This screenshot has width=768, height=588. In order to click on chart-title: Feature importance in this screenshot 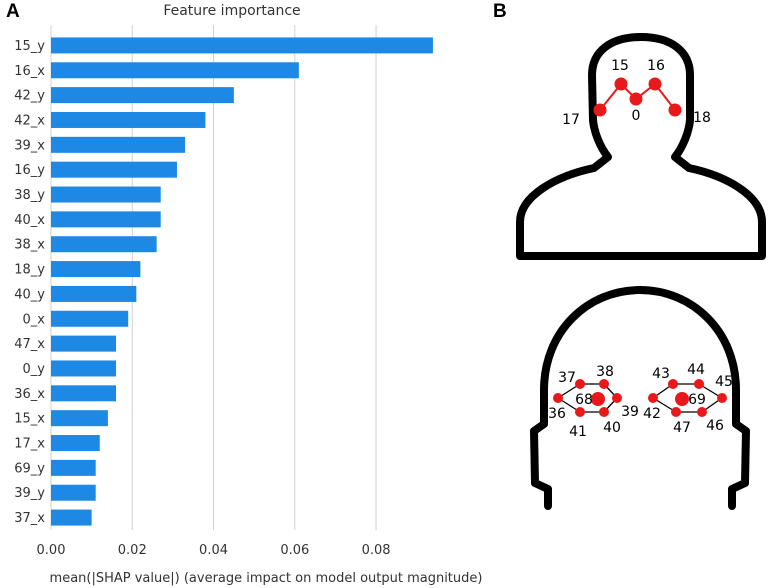, I will do `click(231, 11)`.